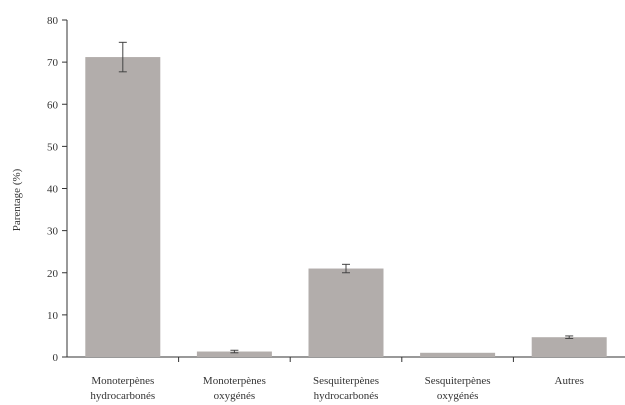 This screenshot has height=405, width=625. What do you see at coordinates (53, 105) in the screenshot?
I see `y-tick-label: 60` at bounding box center [53, 105].